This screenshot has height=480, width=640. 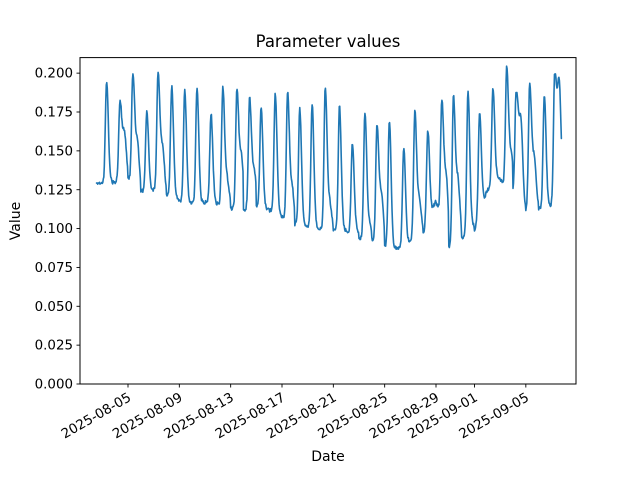 What do you see at coordinates (54, 229) in the screenshot?
I see `y-tick-label: 0.100` at bounding box center [54, 229].